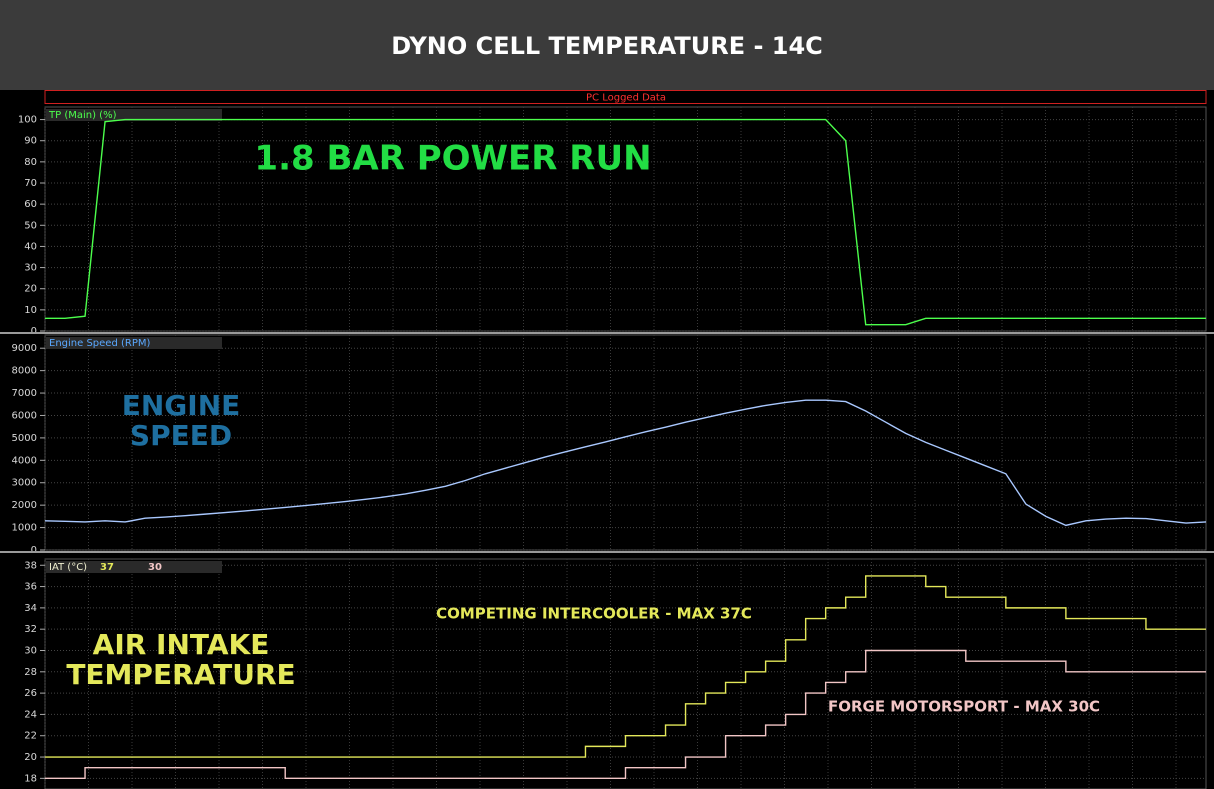  What do you see at coordinates (82, 115) in the screenshot?
I see `channel-label: TP (Main) (%)` at bounding box center [82, 115].